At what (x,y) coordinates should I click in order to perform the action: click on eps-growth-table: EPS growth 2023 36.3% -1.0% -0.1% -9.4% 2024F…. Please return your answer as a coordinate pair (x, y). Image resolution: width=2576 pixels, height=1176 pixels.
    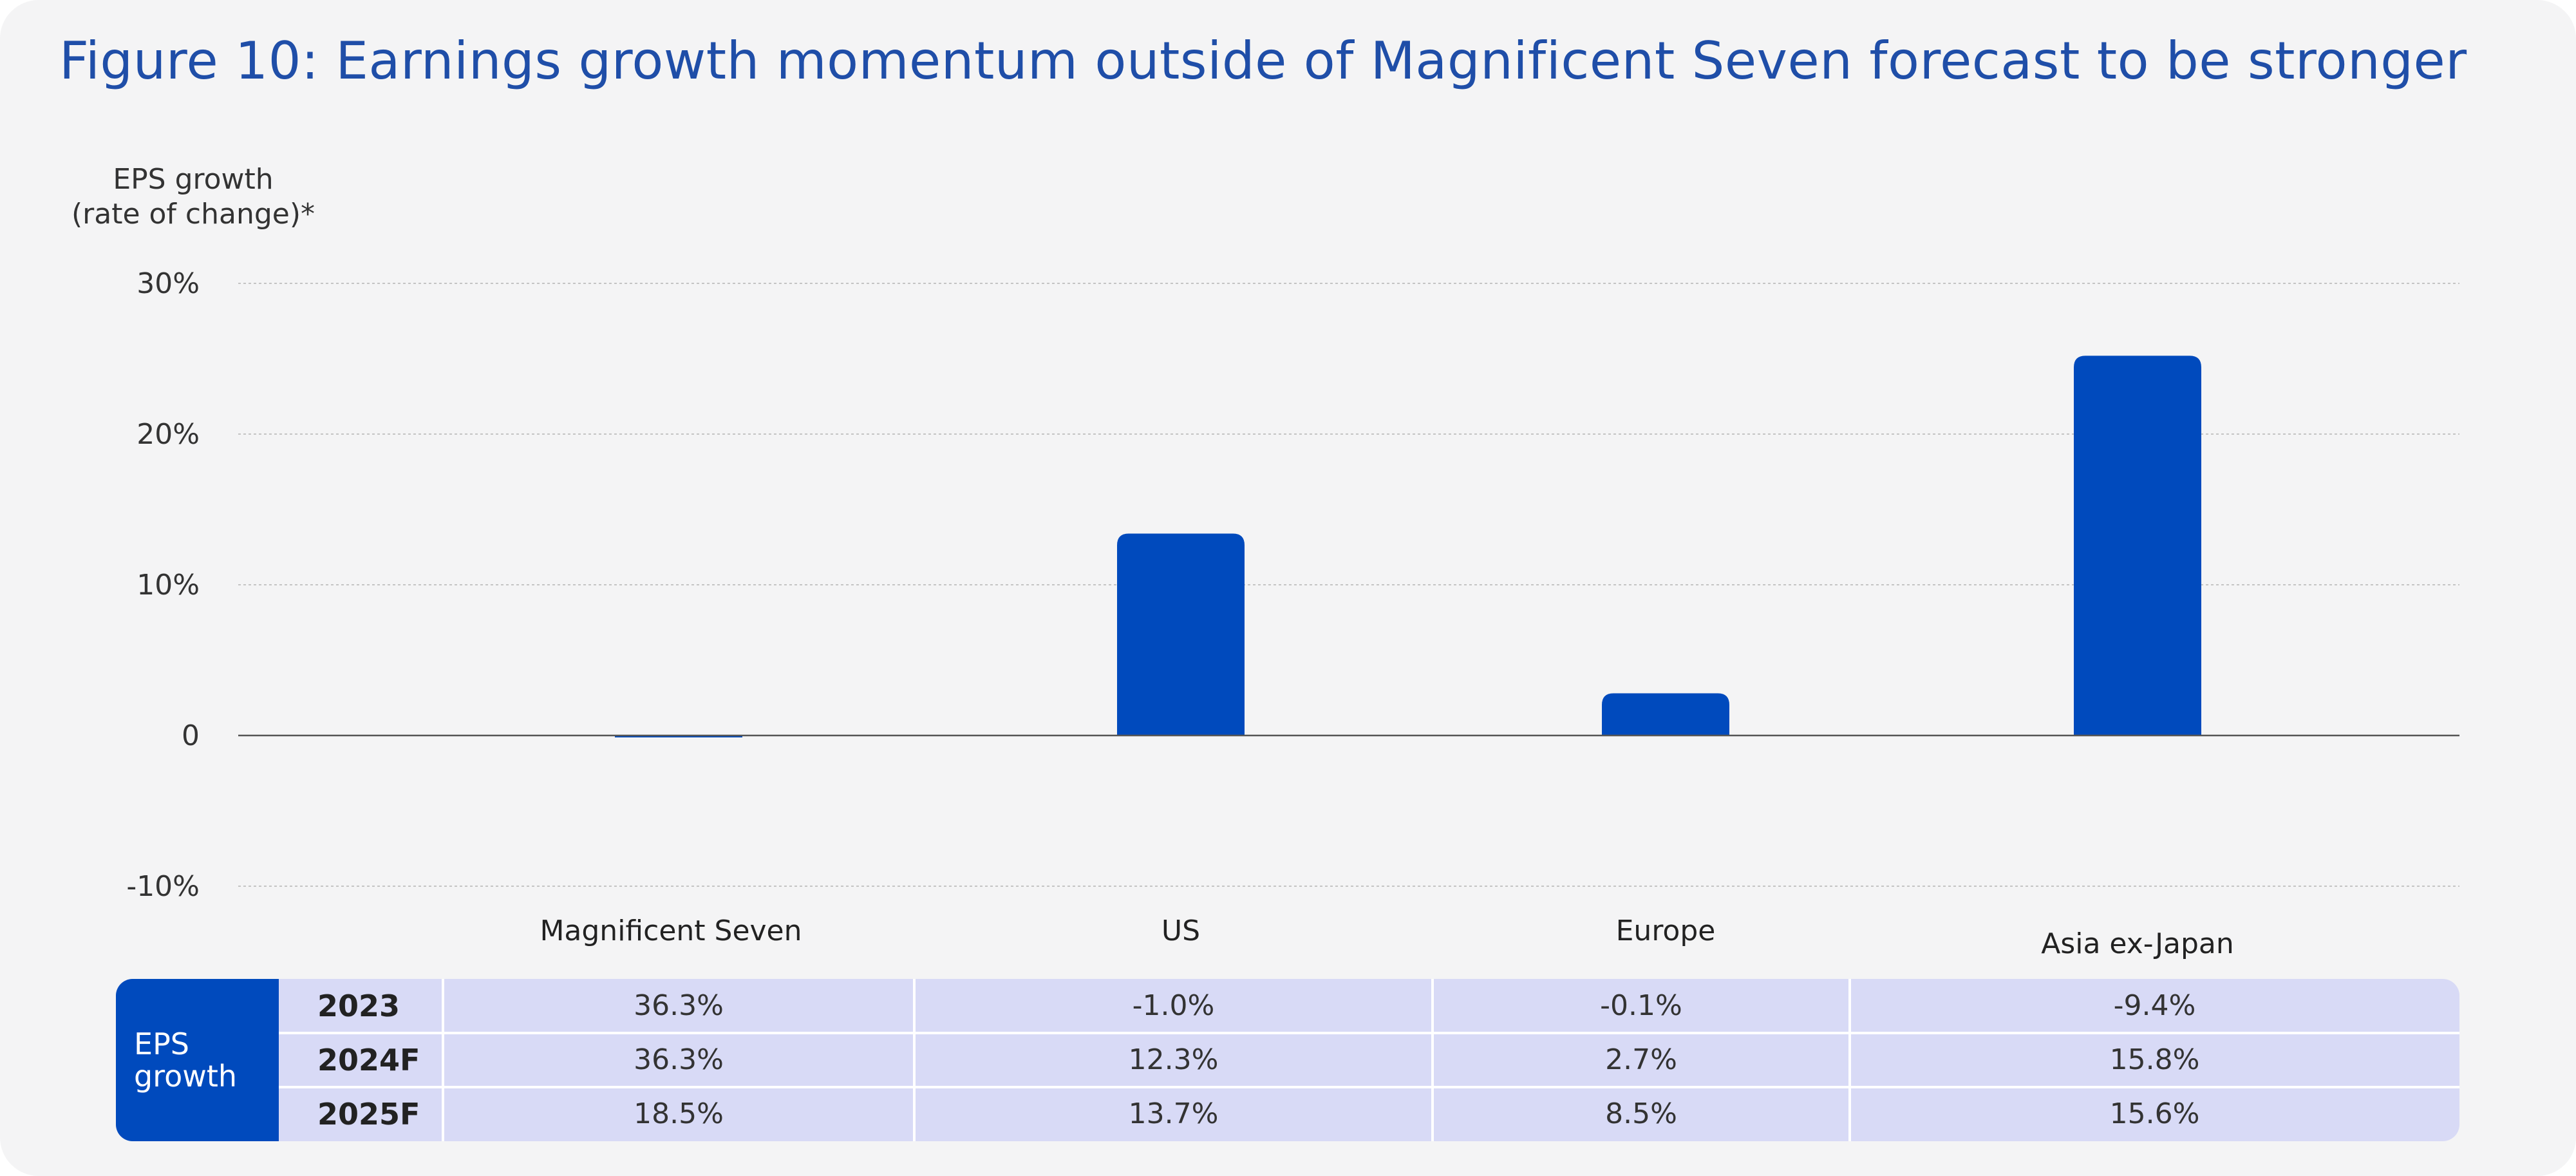
    Looking at the image, I should click on (1287, 1060).